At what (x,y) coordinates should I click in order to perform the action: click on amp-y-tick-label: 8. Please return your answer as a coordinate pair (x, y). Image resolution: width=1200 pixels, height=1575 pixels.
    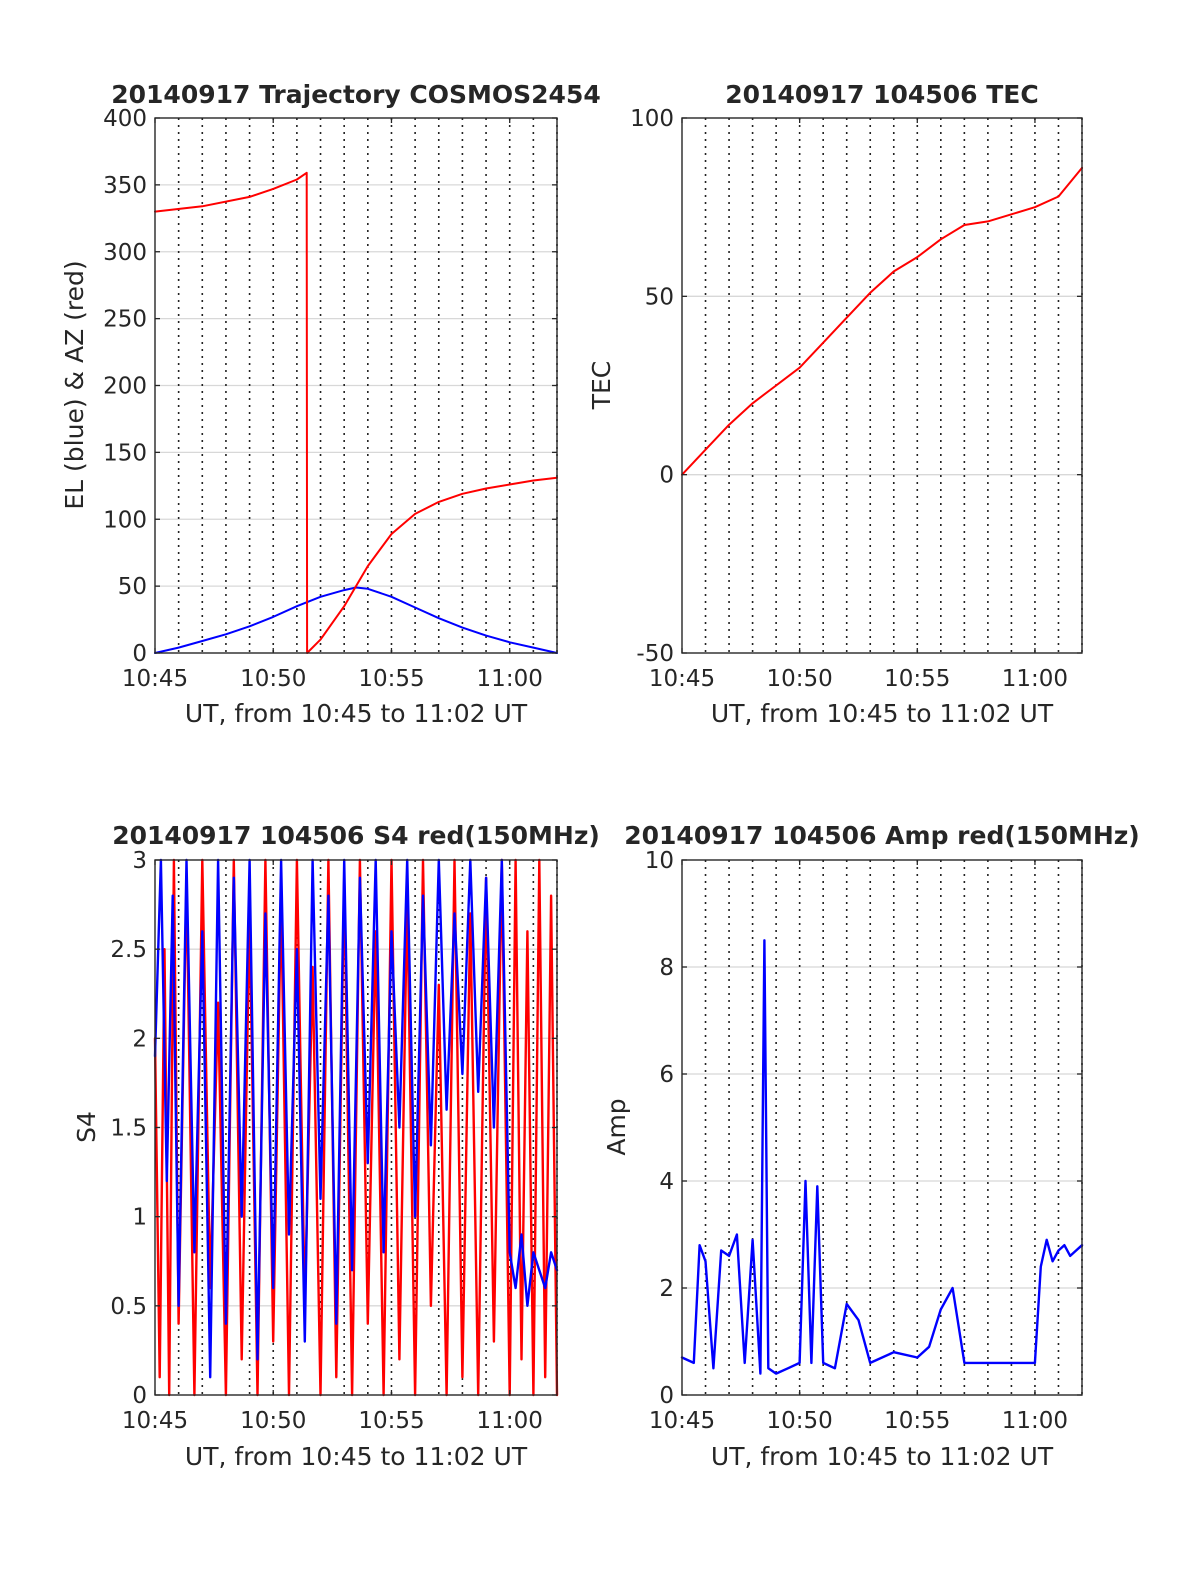
    Looking at the image, I should click on (666, 968).